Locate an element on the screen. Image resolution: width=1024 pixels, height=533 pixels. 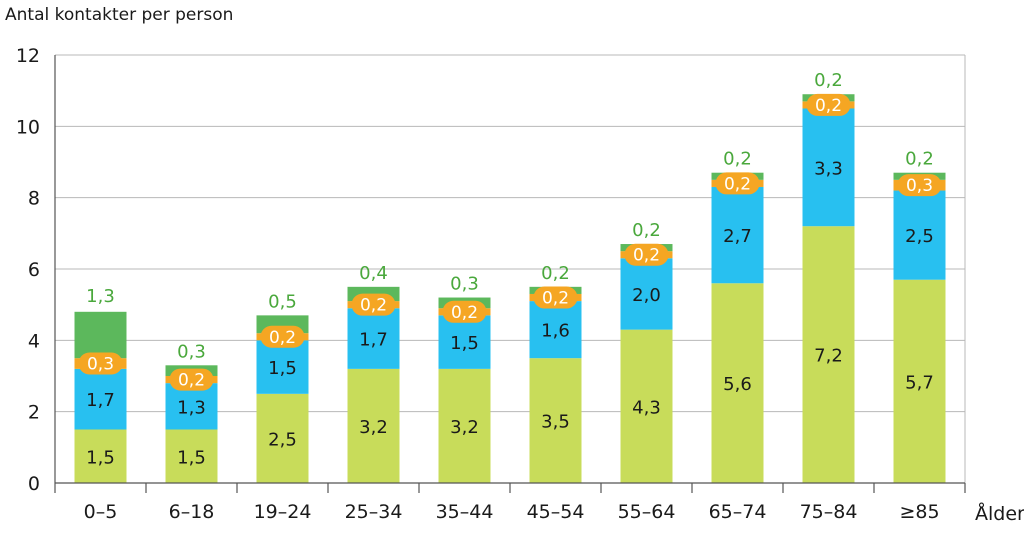
segment-label: 3,5 is located at coordinates (555, 422).